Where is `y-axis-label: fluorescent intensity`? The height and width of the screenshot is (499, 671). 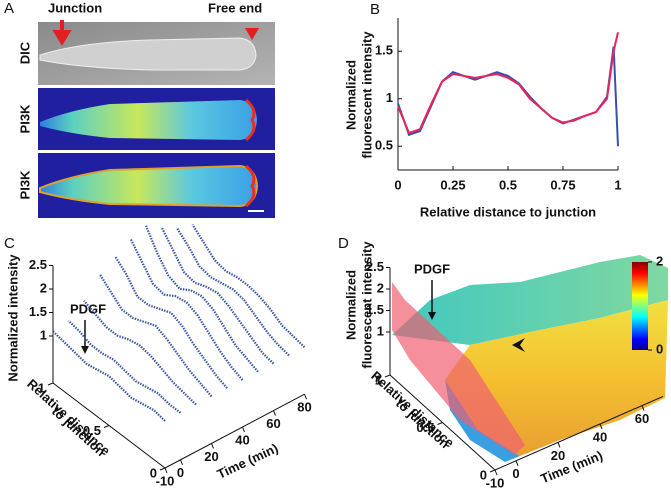
y-axis-label: fluorescent intensity is located at coordinates (366, 95).